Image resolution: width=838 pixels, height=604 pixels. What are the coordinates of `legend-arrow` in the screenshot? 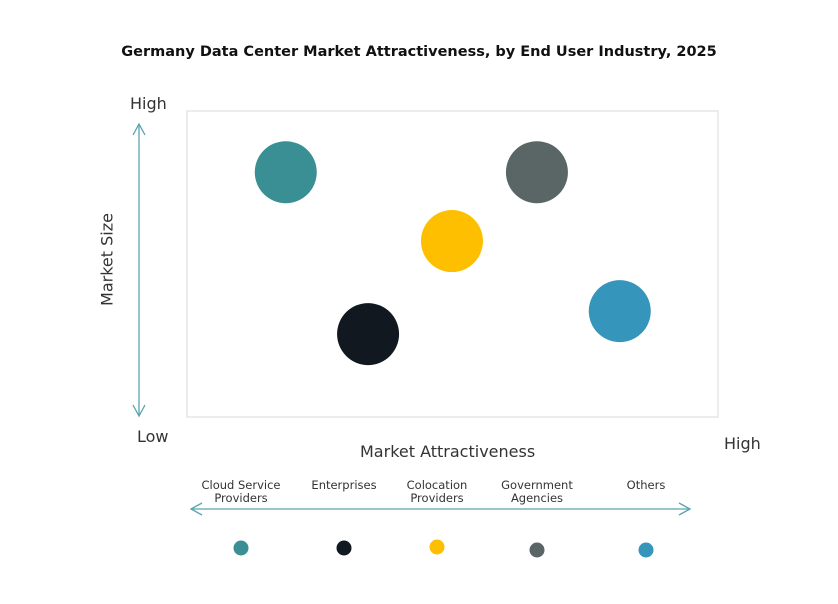 It's located at (440, 509).